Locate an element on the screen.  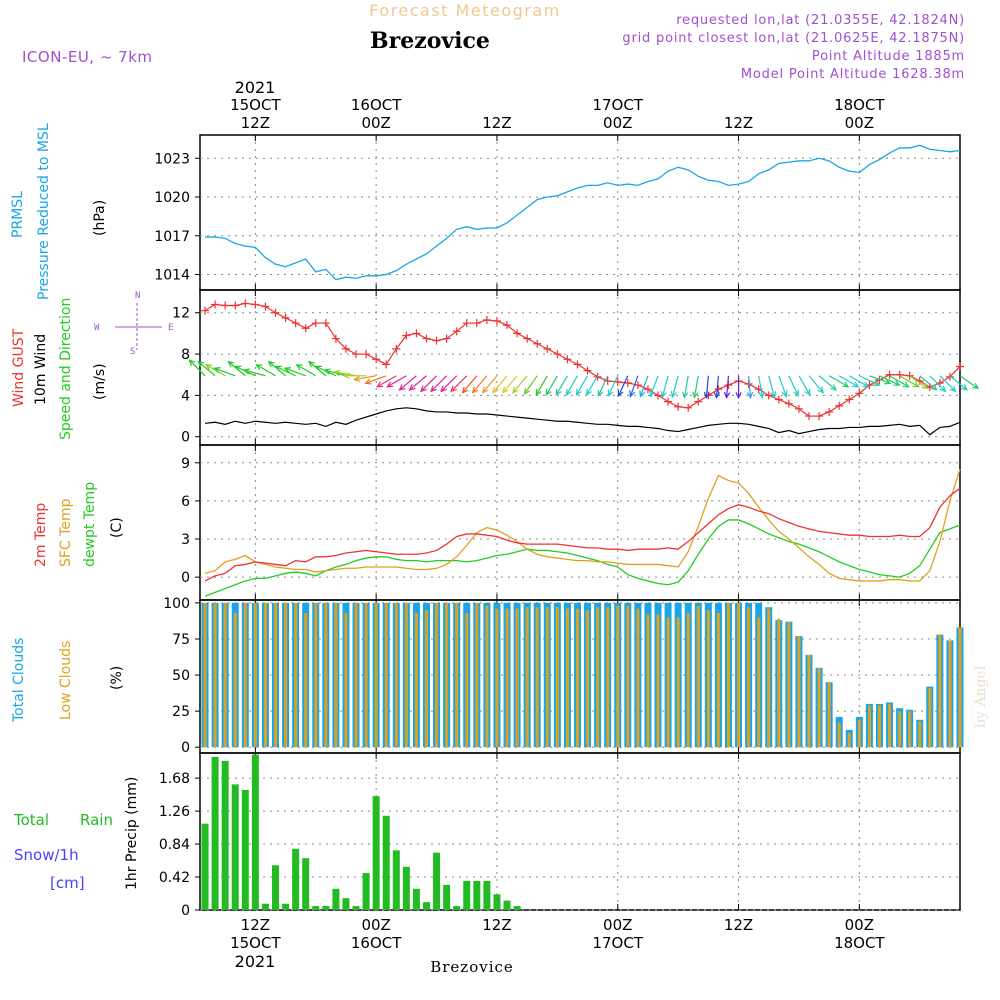
ytick-label: 12 is located at coordinates (181, 314).